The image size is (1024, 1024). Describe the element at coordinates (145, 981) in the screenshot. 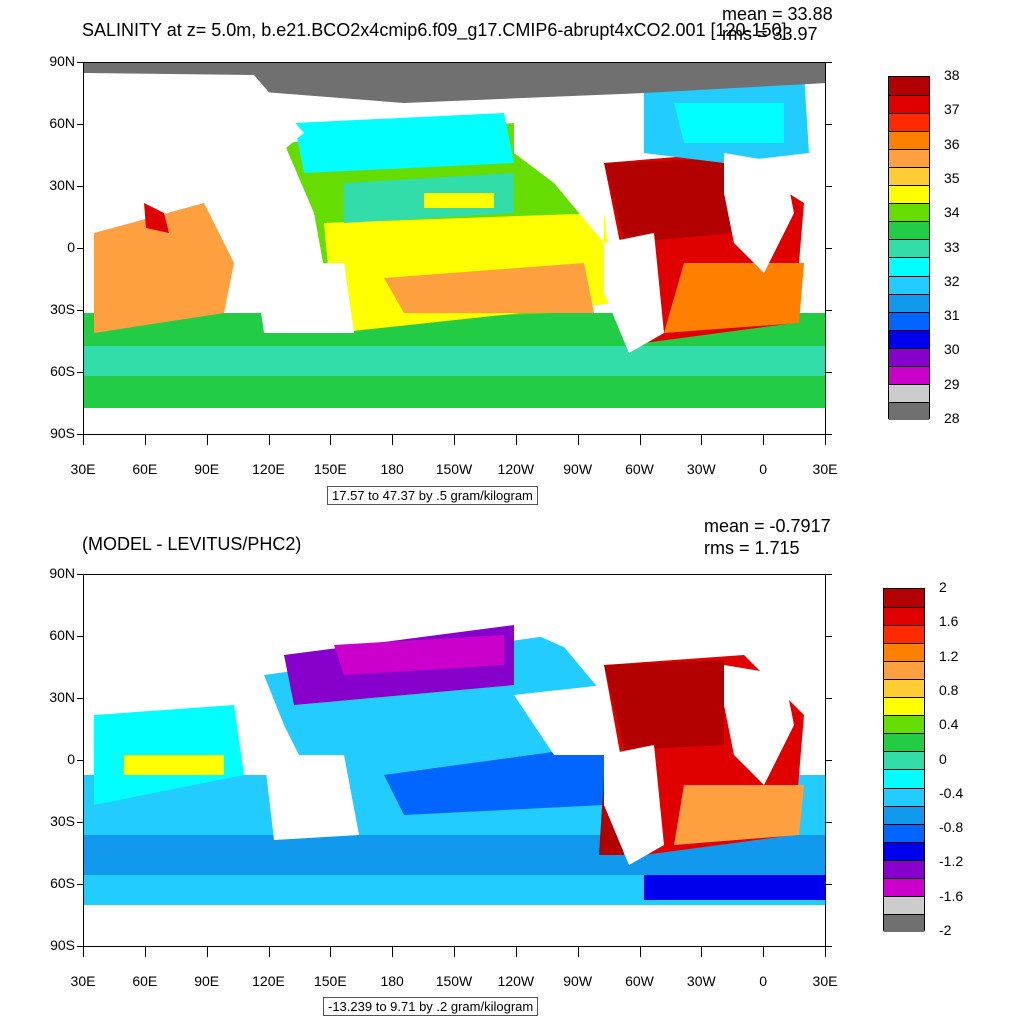

I see `lon-tick-label: 60E` at that location.